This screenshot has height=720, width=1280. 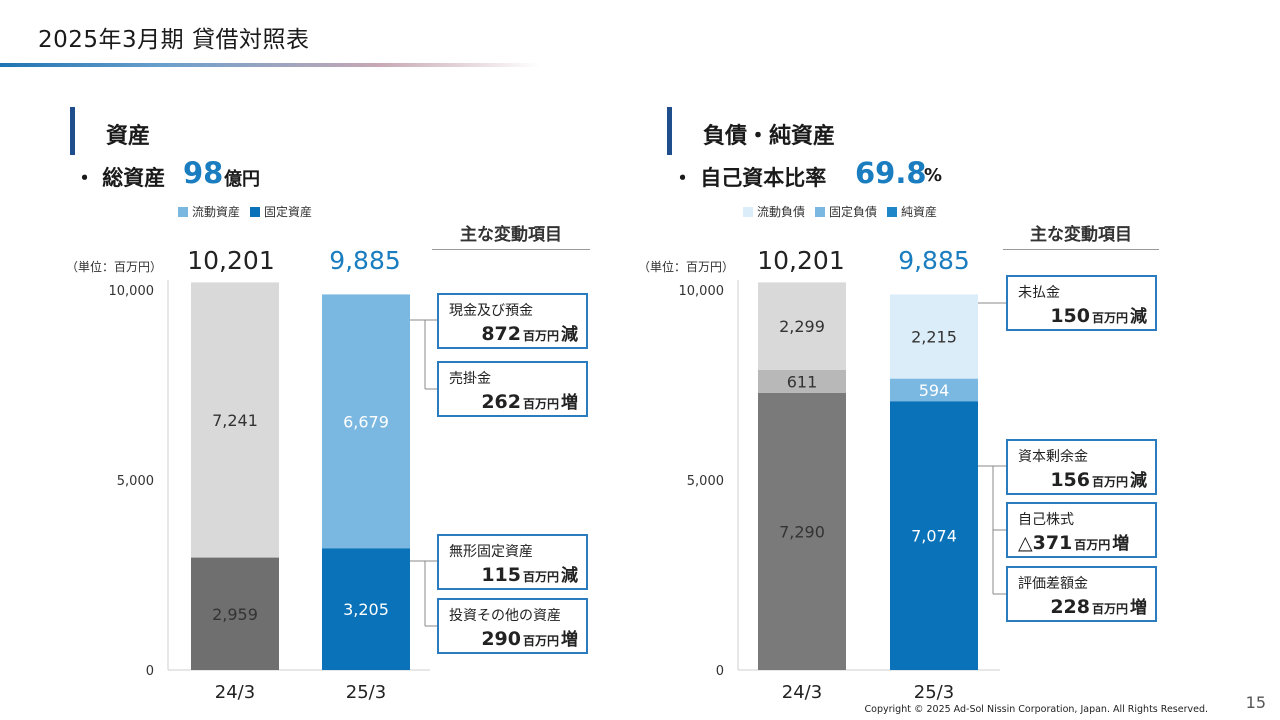 I want to click on data-label: 2,299, so click(x=802, y=326).